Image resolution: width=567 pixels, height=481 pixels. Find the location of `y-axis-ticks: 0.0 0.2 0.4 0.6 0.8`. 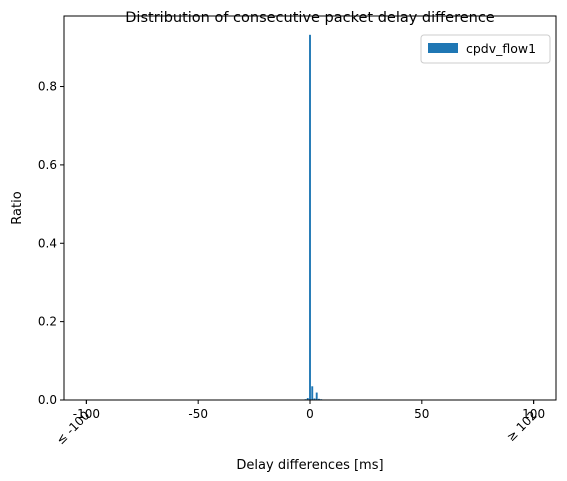

y-axis-ticks: 0.0 0.2 0.4 0.6 0.8 is located at coordinates (51, 243).